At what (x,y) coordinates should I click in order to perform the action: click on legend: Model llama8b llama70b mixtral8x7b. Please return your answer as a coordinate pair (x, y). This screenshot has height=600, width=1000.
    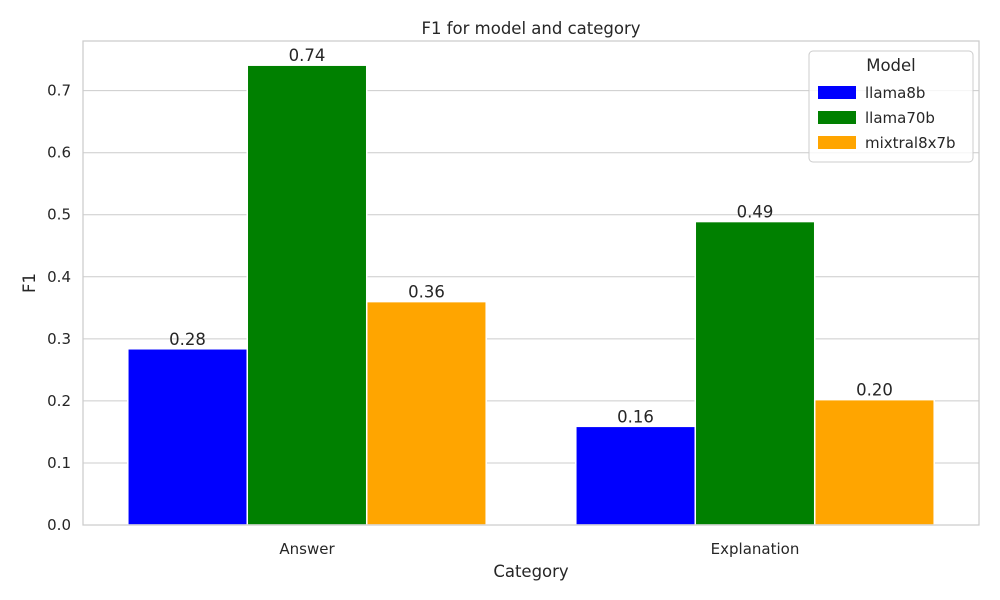
    Looking at the image, I should click on (891, 106).